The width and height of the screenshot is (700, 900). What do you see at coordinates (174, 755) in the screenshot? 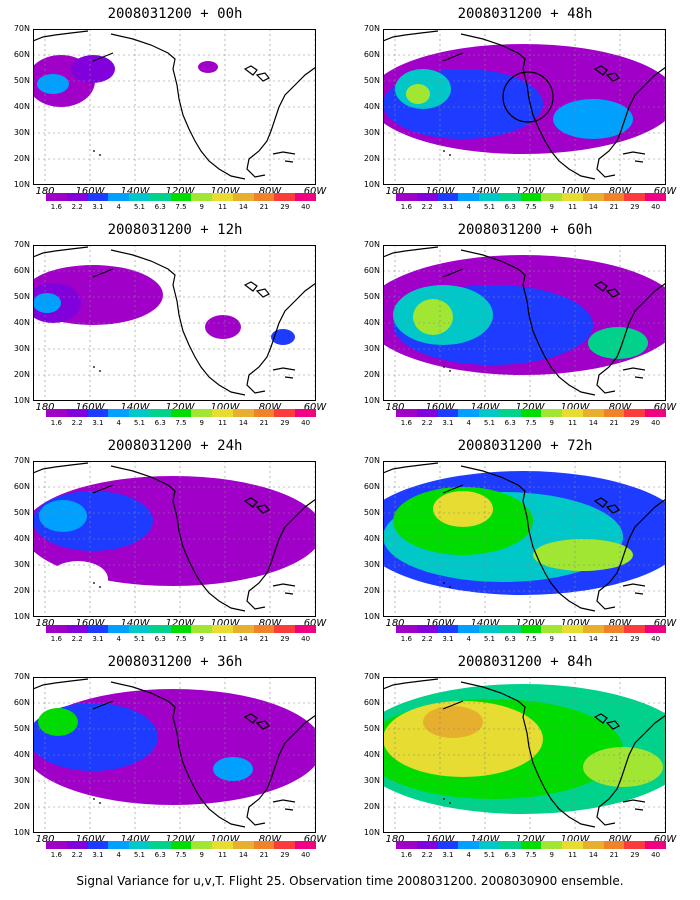
I see `map-frame` at bounding box center [174, 755].